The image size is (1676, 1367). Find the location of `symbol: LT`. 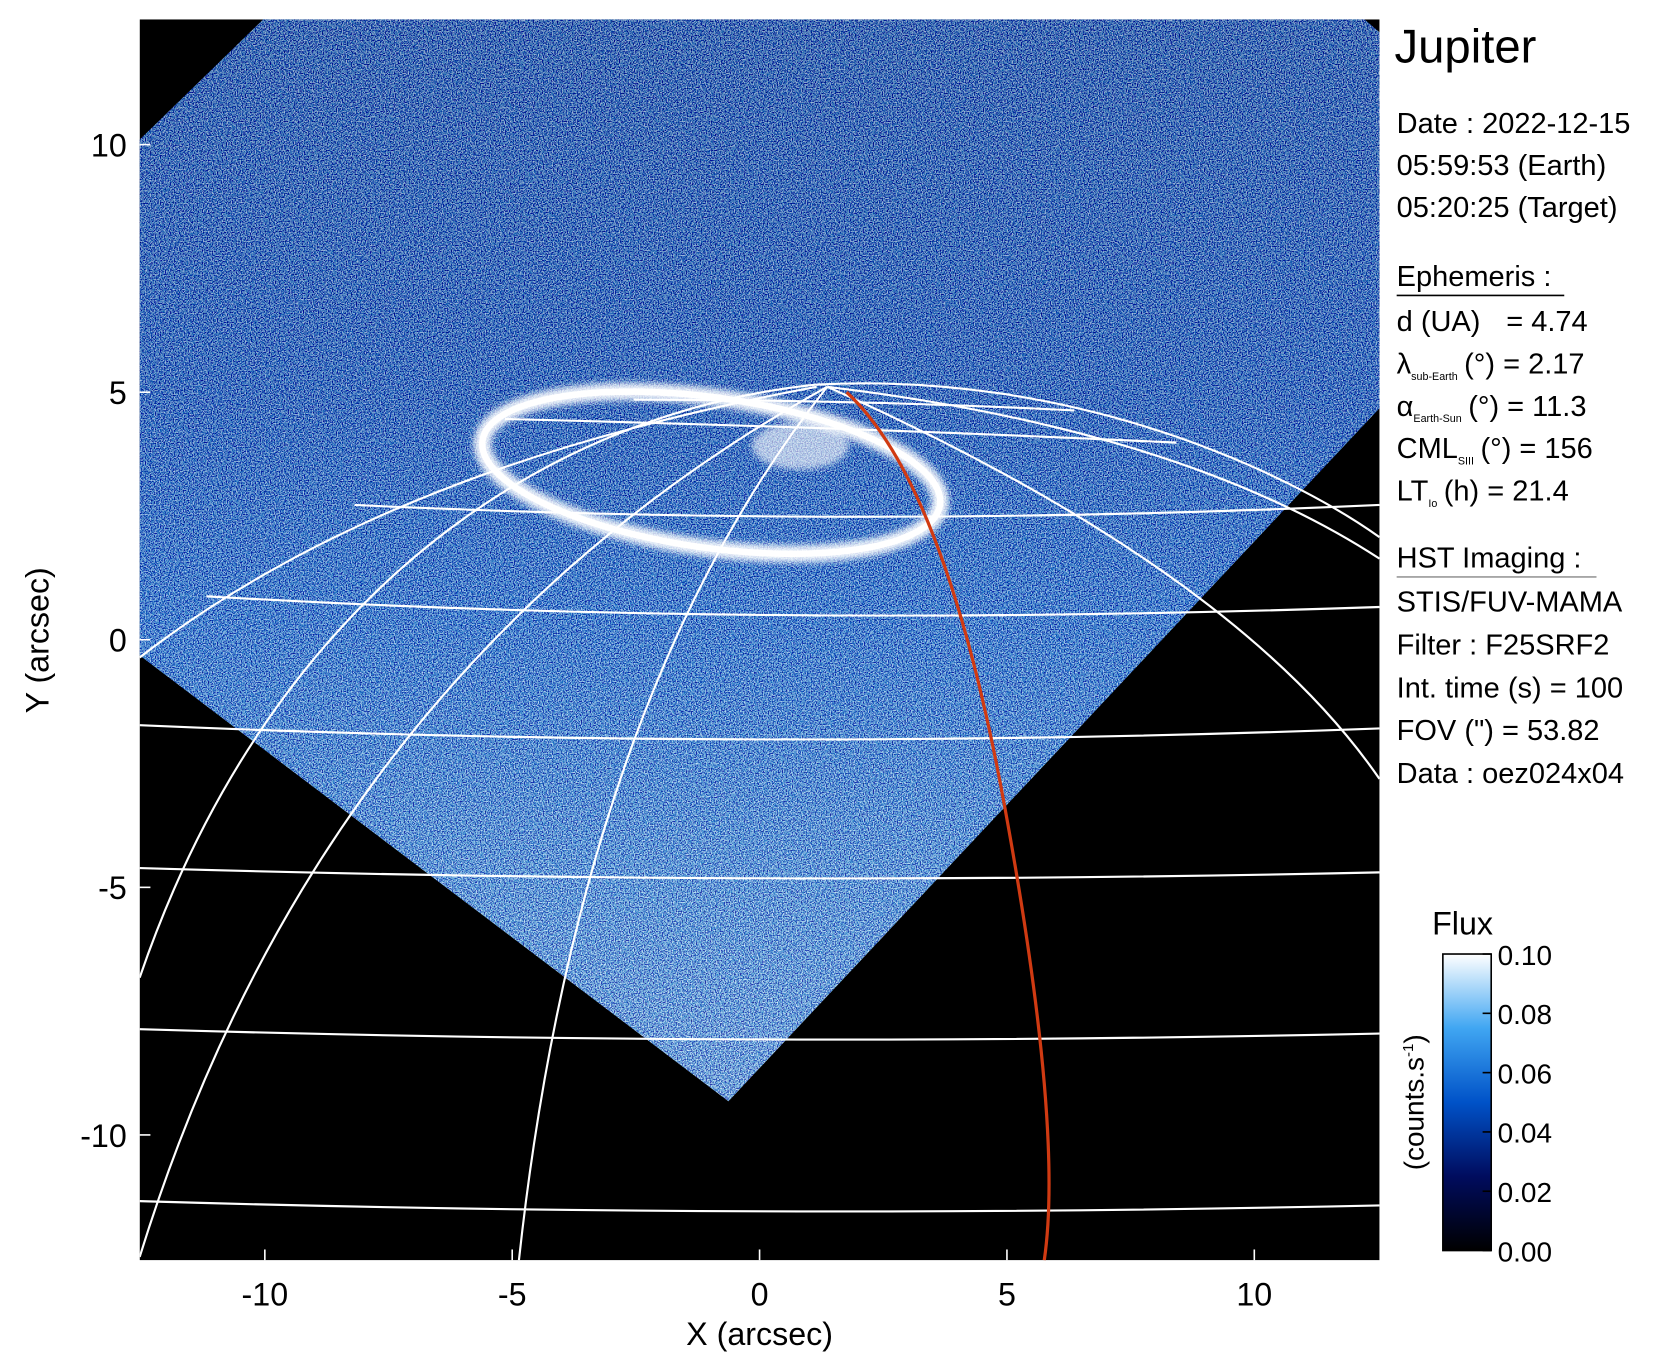

symbol: LT is located at coordinates (1413, 492).